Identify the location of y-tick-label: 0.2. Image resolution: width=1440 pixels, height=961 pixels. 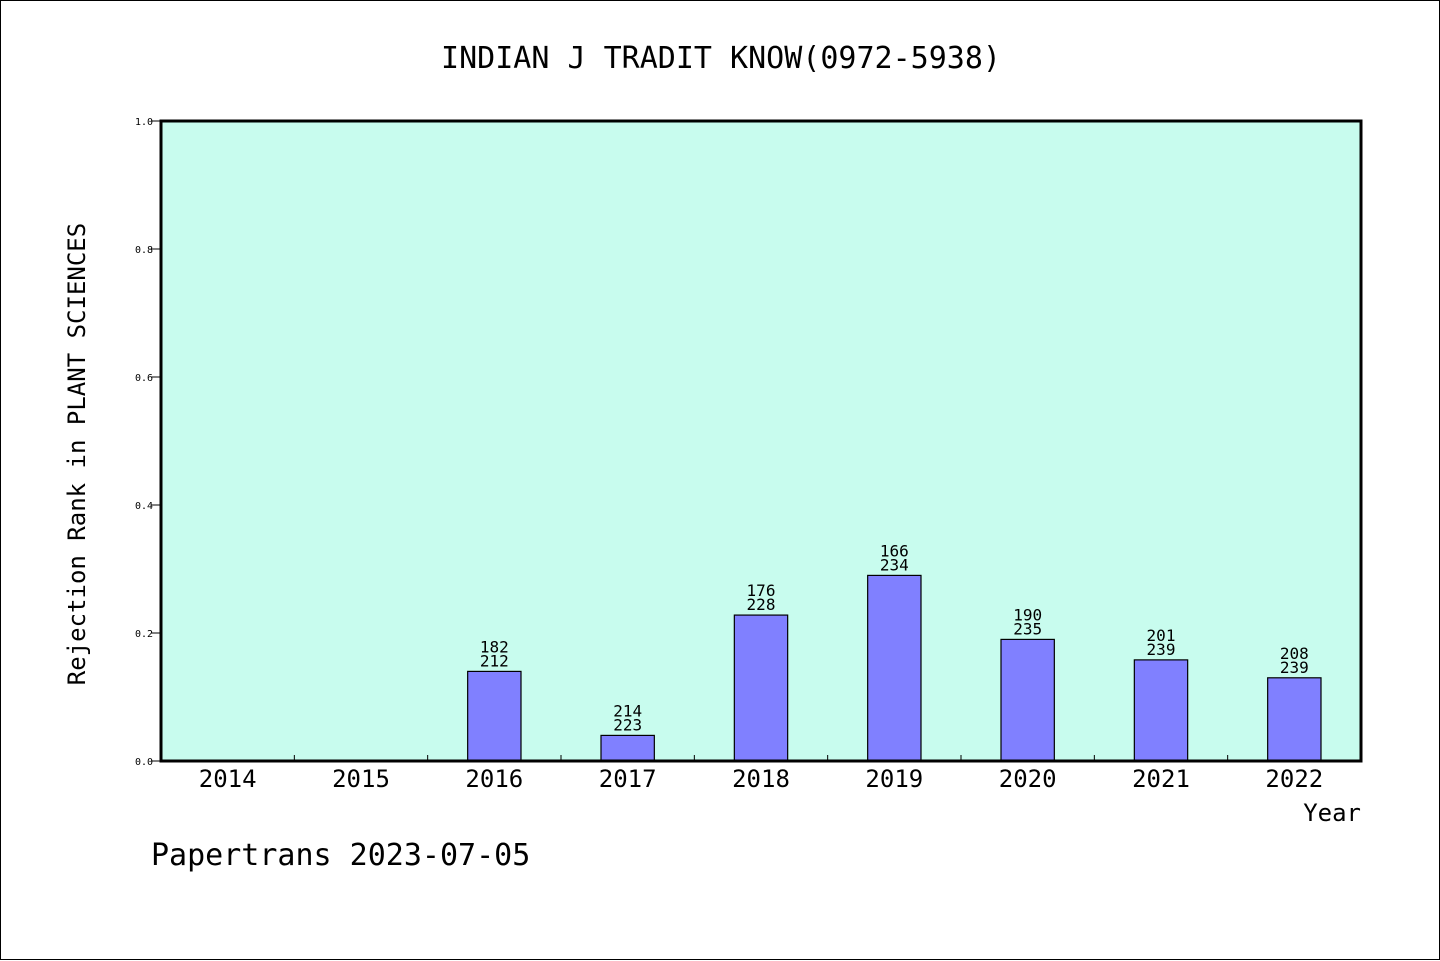
(144, 634).